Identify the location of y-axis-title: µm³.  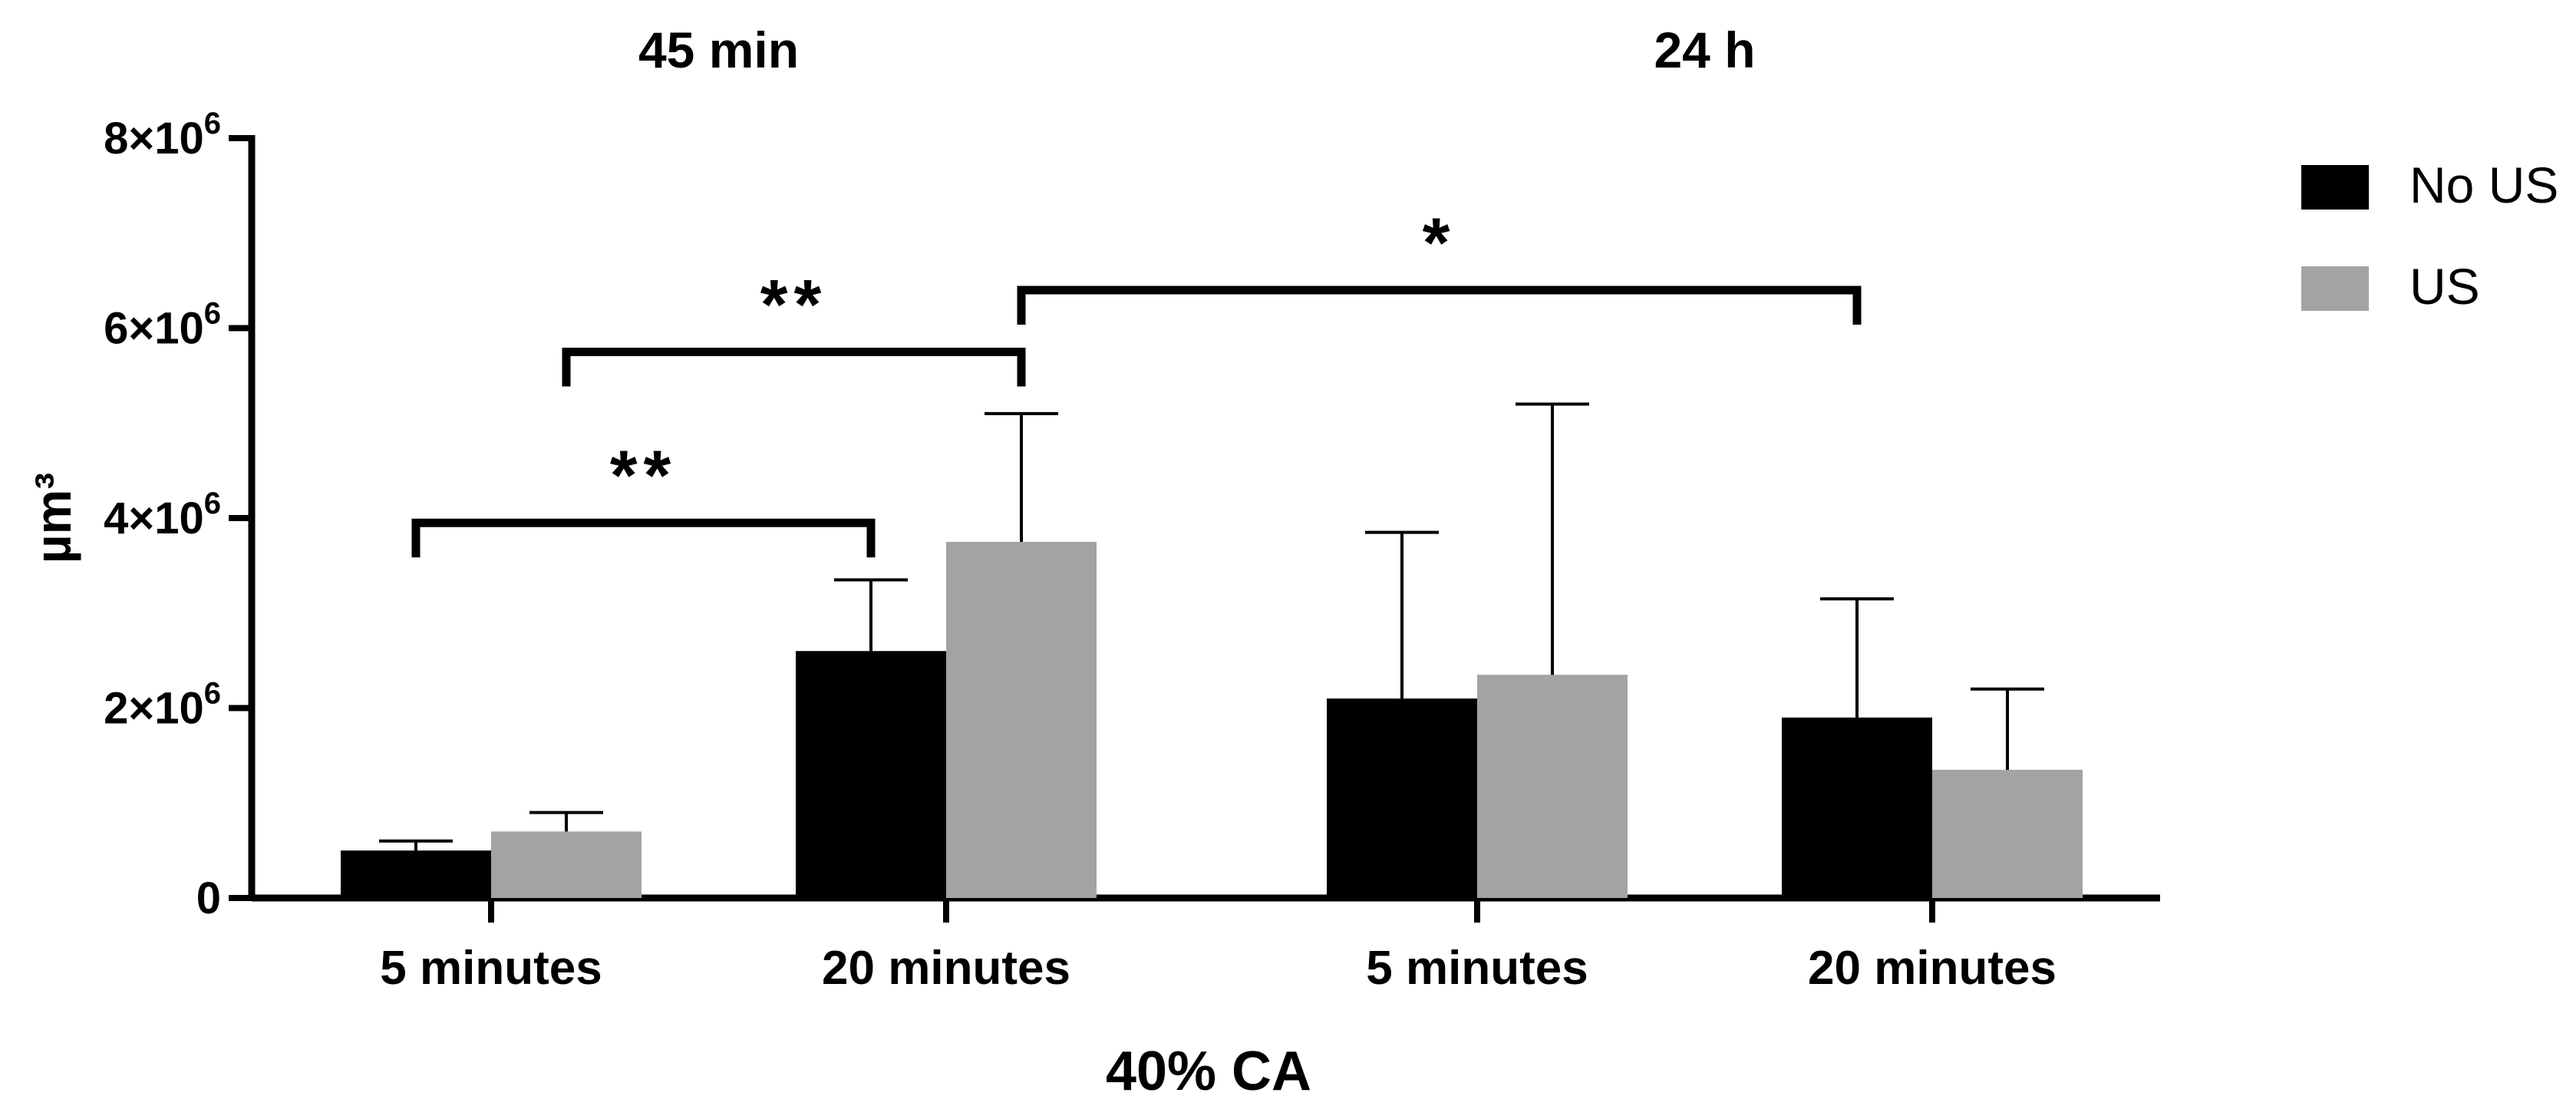
(53, 518).